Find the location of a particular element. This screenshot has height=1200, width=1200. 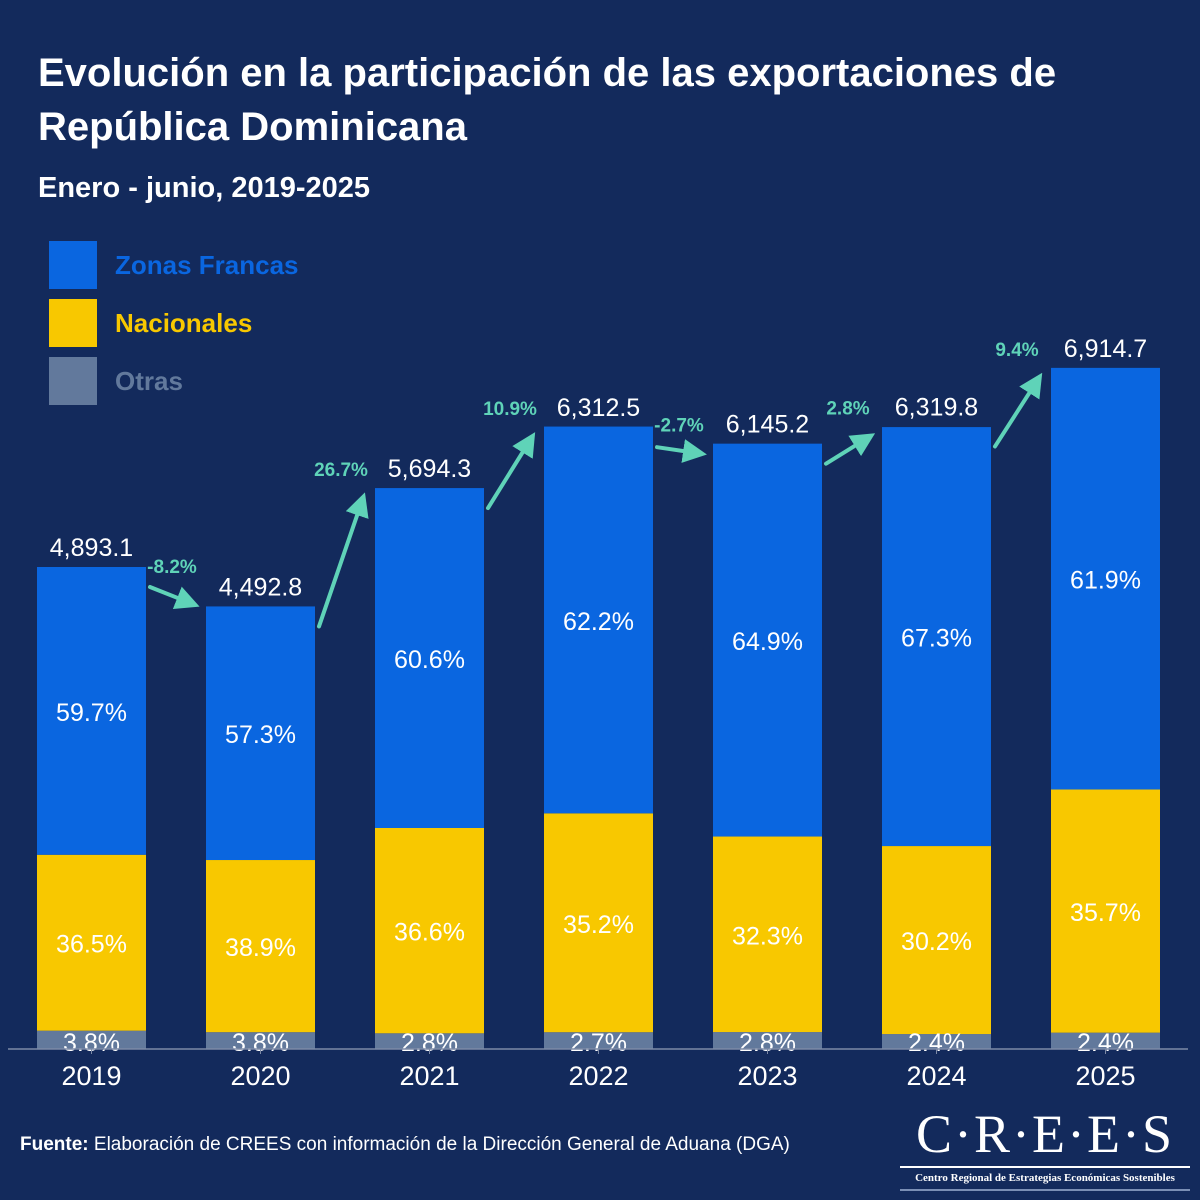

segment-label-zonas-francas-2020: 57.3% is located at coordinates (260, 735).